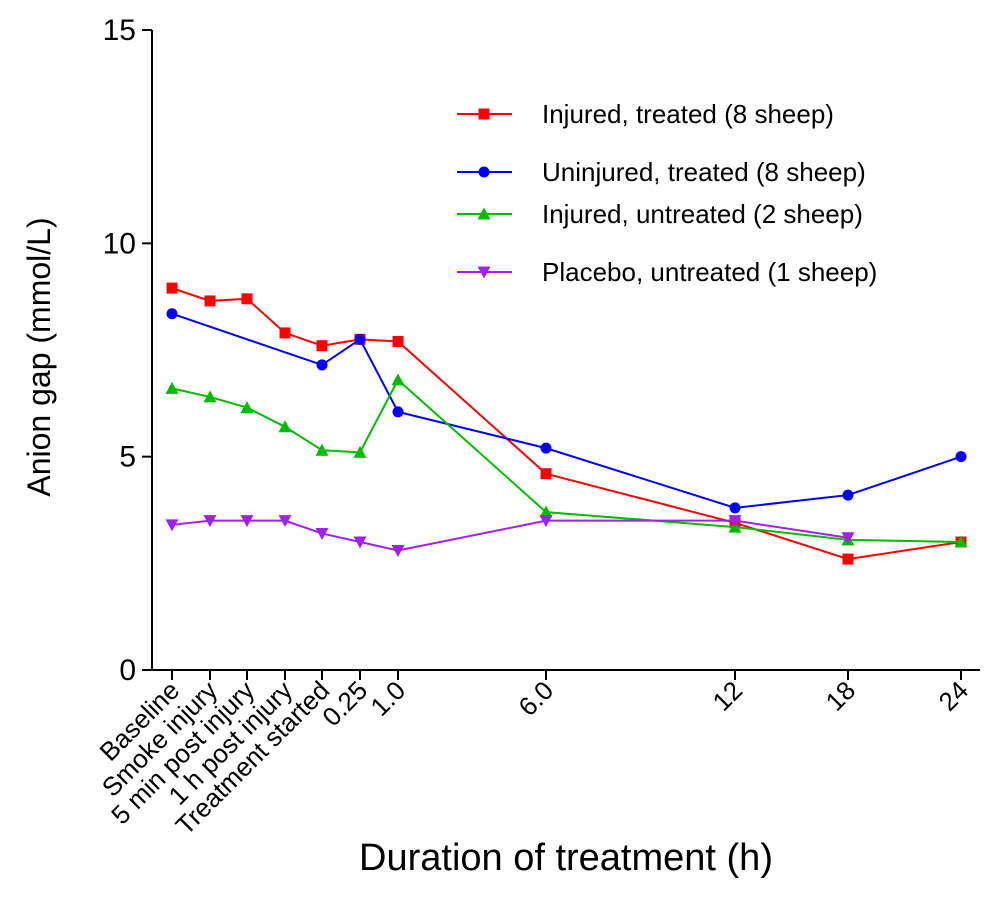 The width and height of the screenshot is (1000, 902). I want to click on legend-label: Injured, treated (8 sheep), so click(688, 114).